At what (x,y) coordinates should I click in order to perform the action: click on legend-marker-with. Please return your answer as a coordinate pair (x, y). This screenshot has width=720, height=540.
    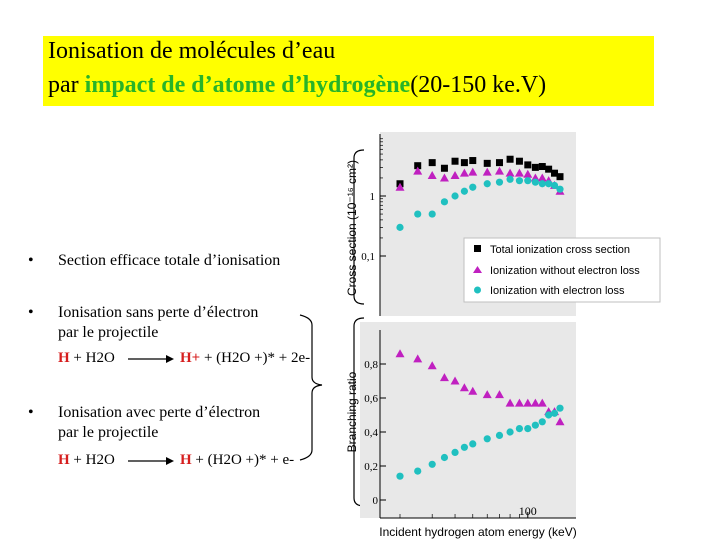
    Looking at the image, I should click on (477, 290).